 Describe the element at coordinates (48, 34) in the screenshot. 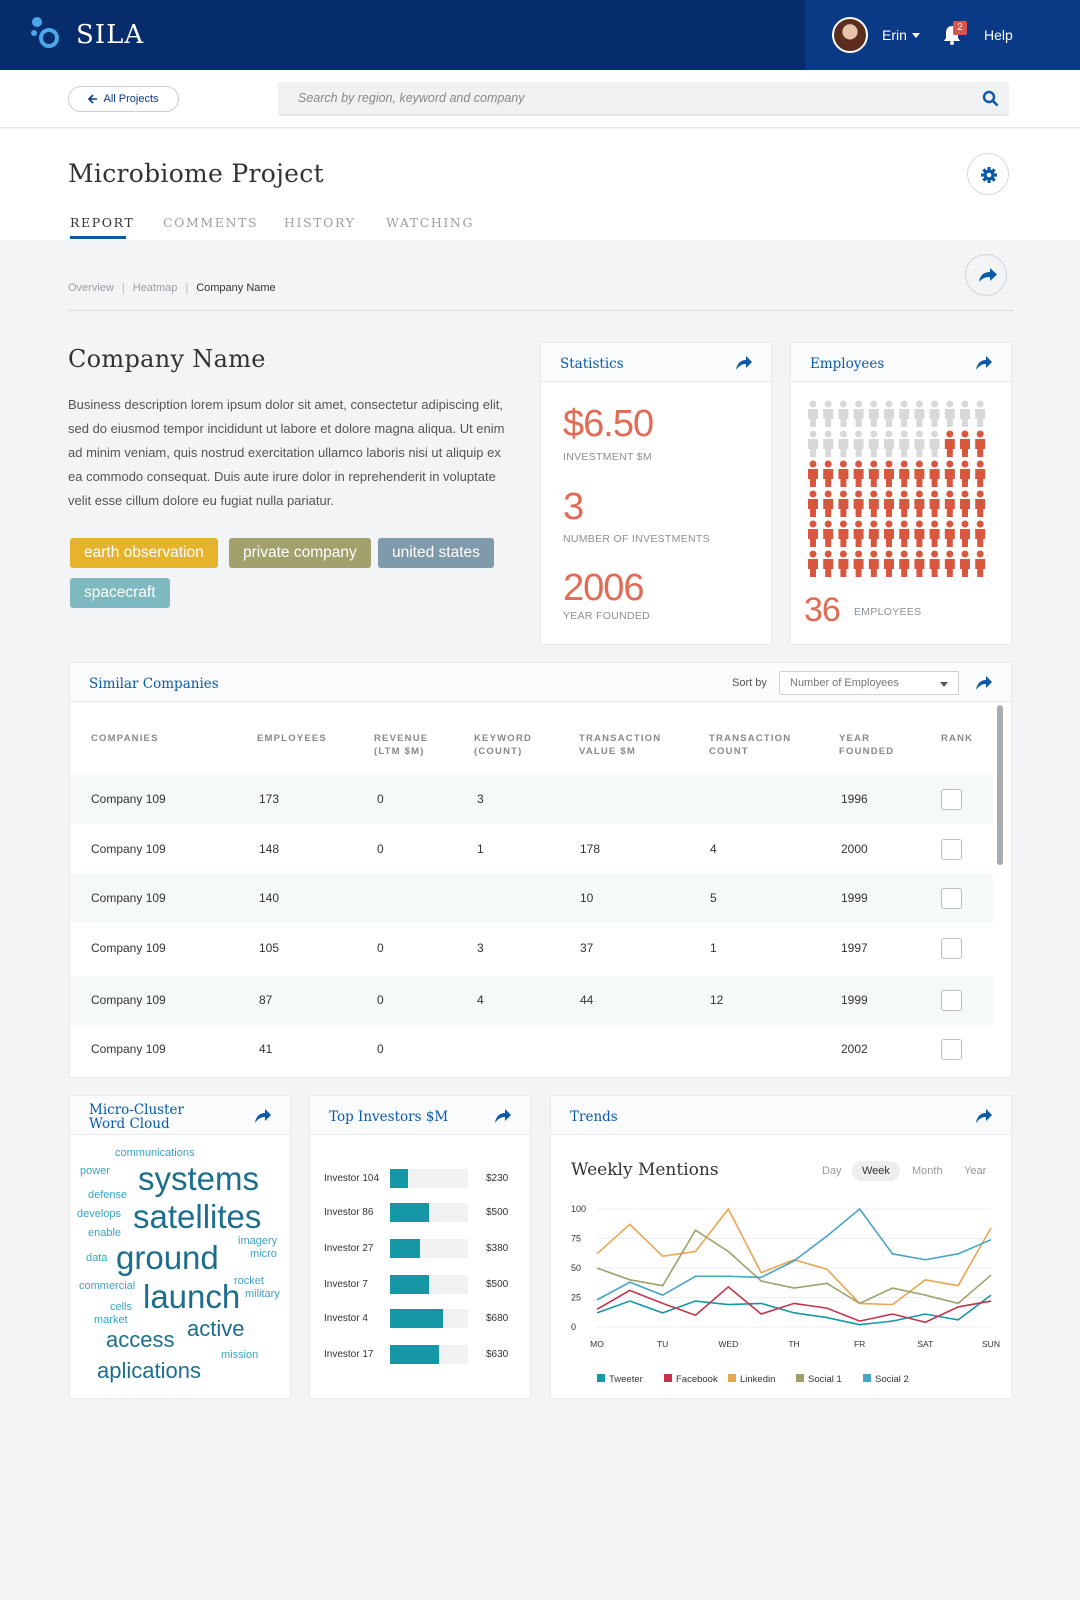

I see `sila-logo-icon` at that location.